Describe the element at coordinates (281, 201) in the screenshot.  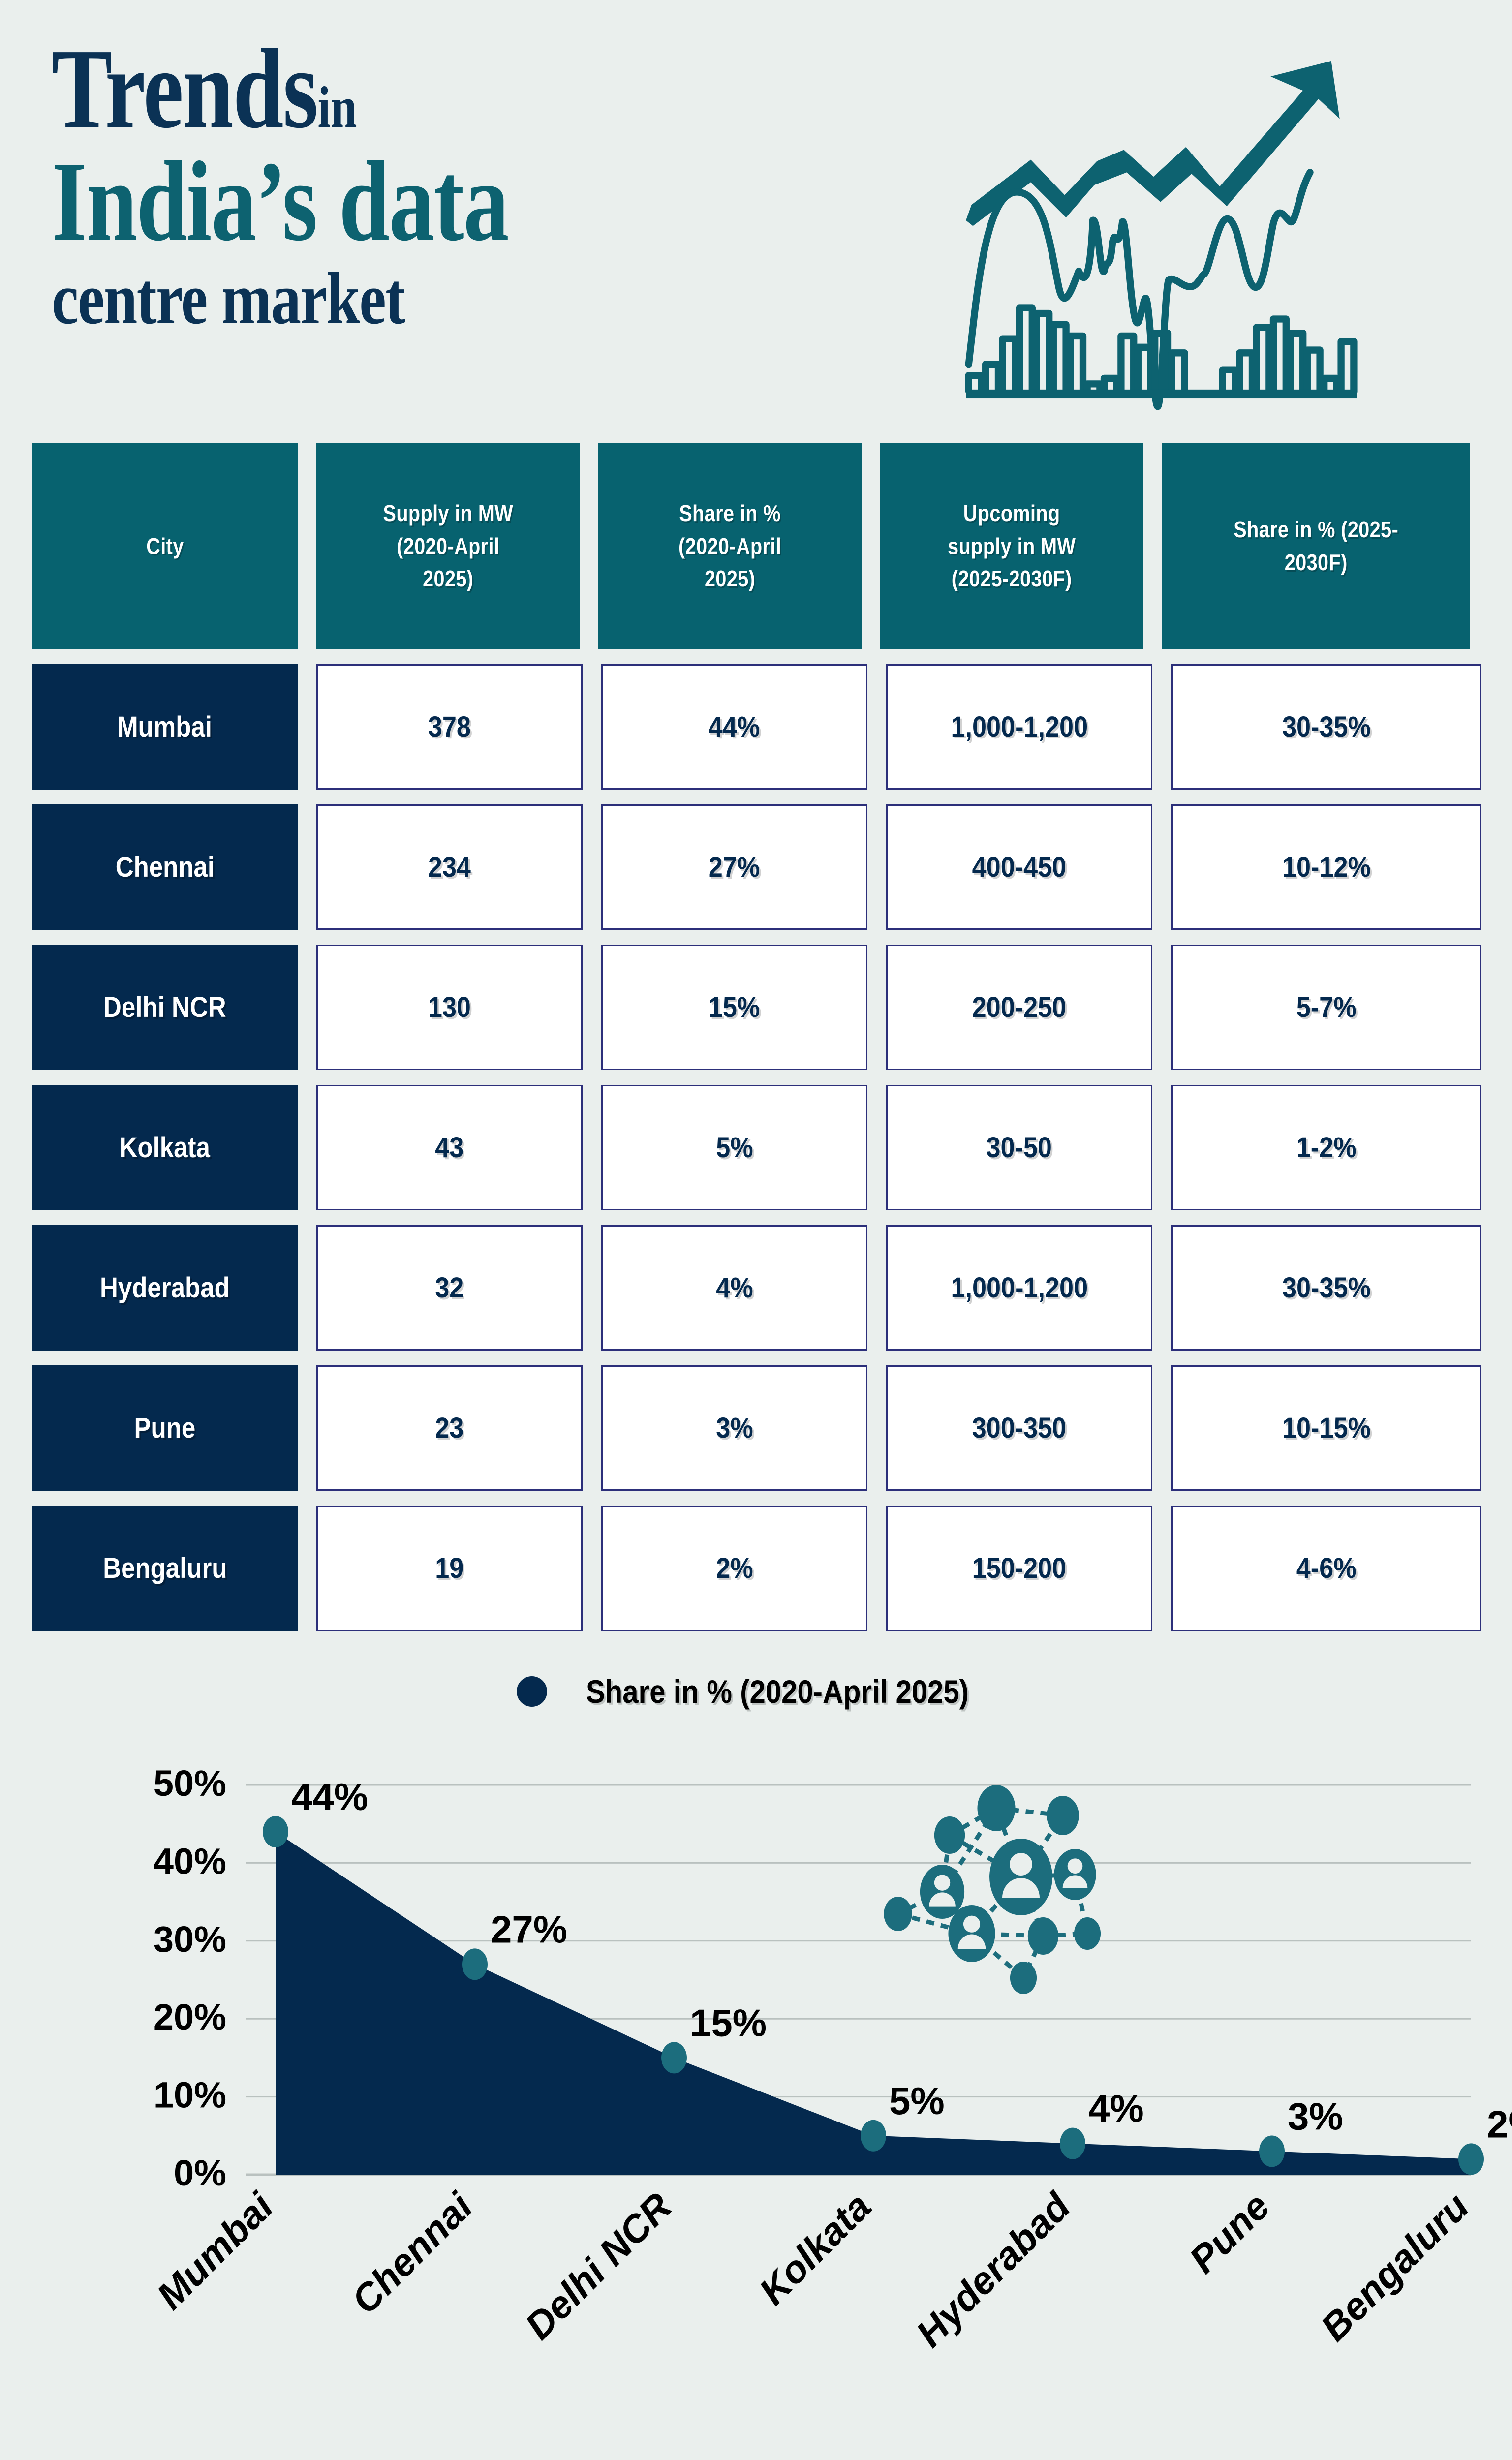
I see `title-line-2: India’s data` at that location.